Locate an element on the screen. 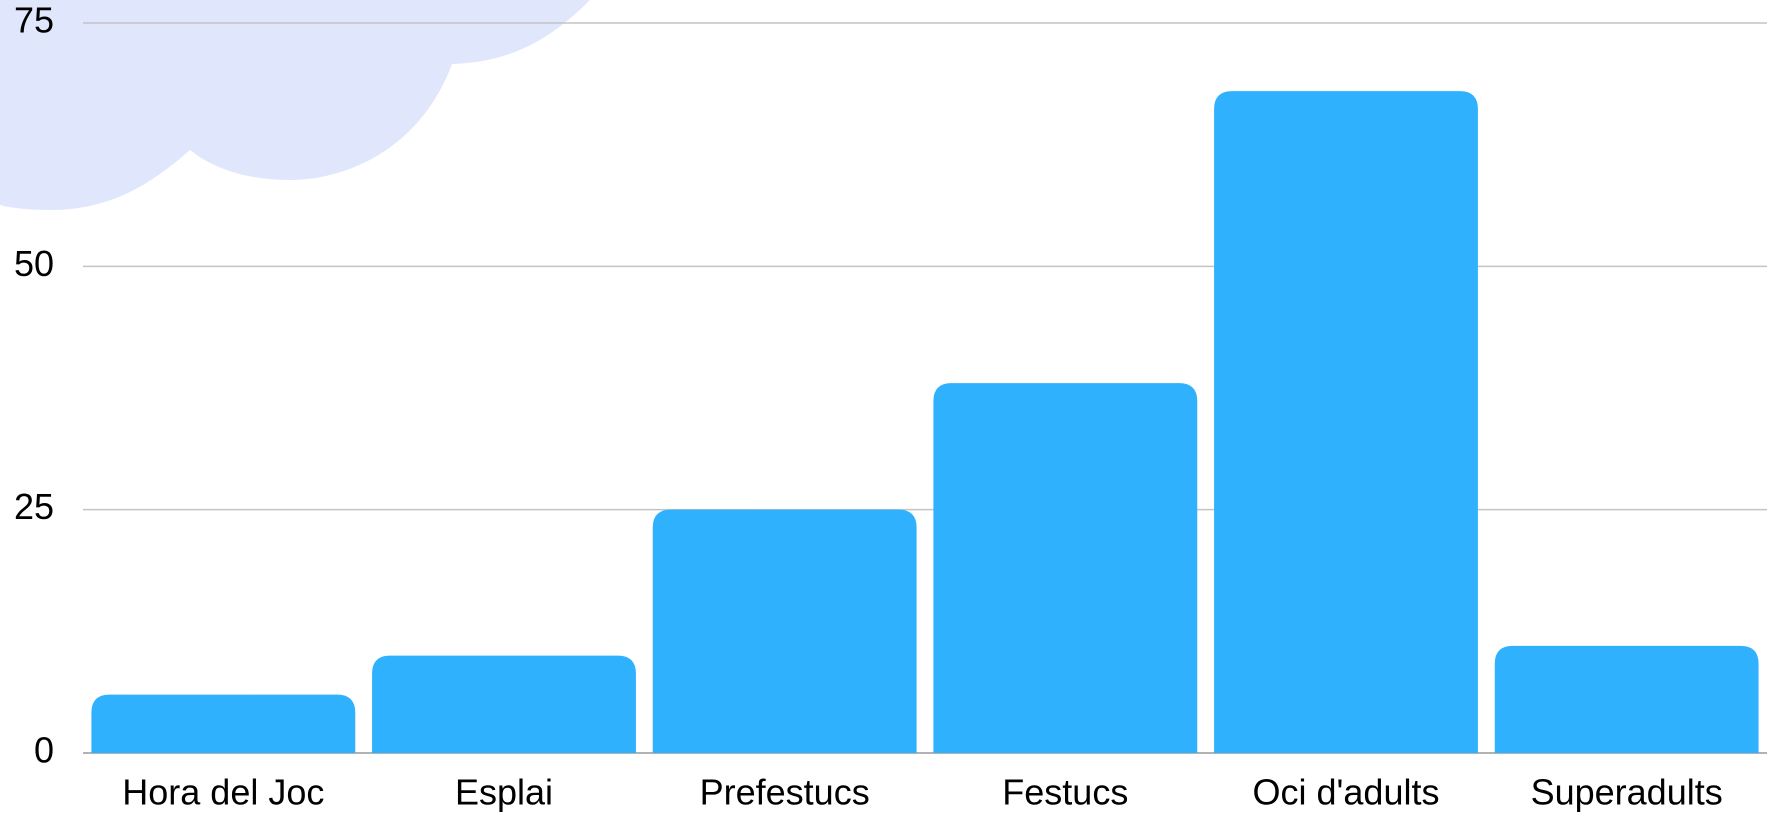 The height and width of the screenshot is (818, 1774). cloud-decoration is located at coordinates (295, 105).